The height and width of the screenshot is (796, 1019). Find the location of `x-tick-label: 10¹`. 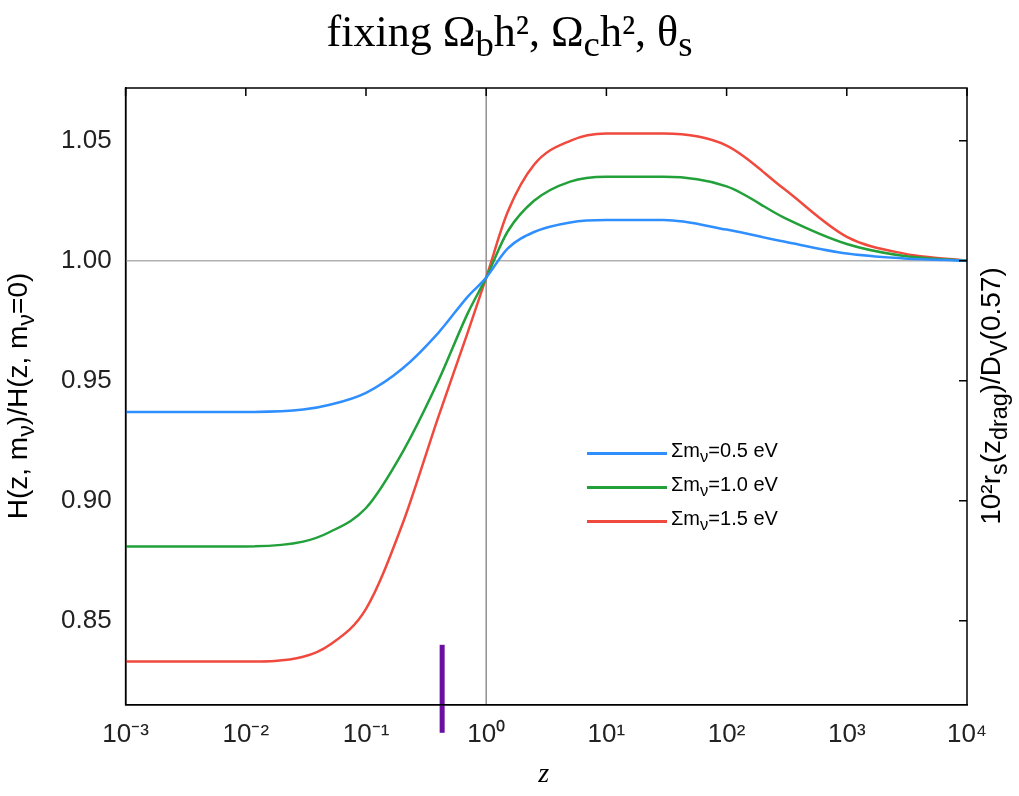

x-tick-label: 10¹ is located at coordinates (606, 732).